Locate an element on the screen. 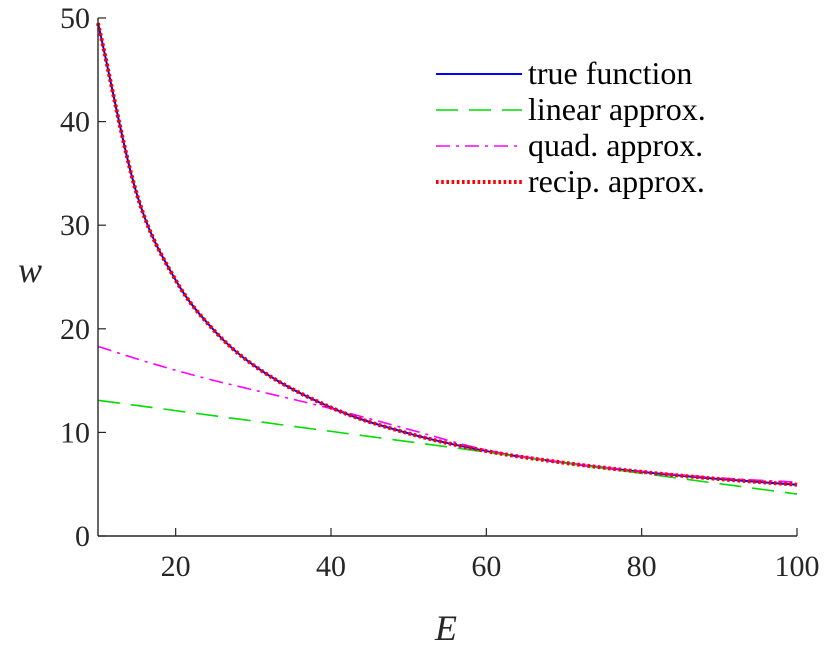  y-tick-label: 40 is located at coordinates (75, 122).